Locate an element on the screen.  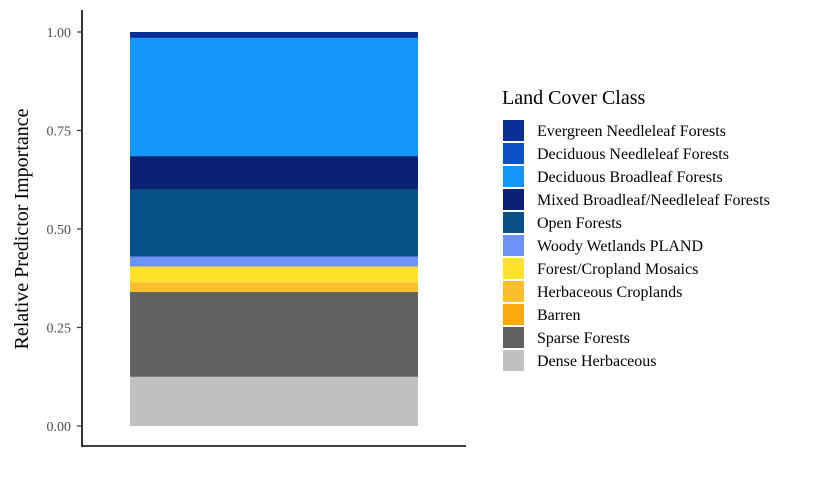
legend-label: Sparse Forests is located at coordinates (583, 338).